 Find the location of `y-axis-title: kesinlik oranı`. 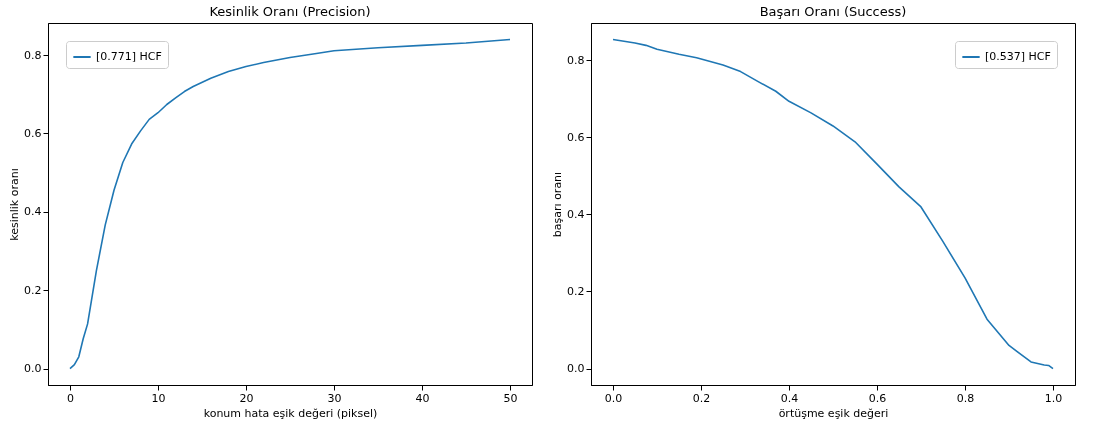

y-axis-title: kesinlik oranı is located at coordinates (15, 204).